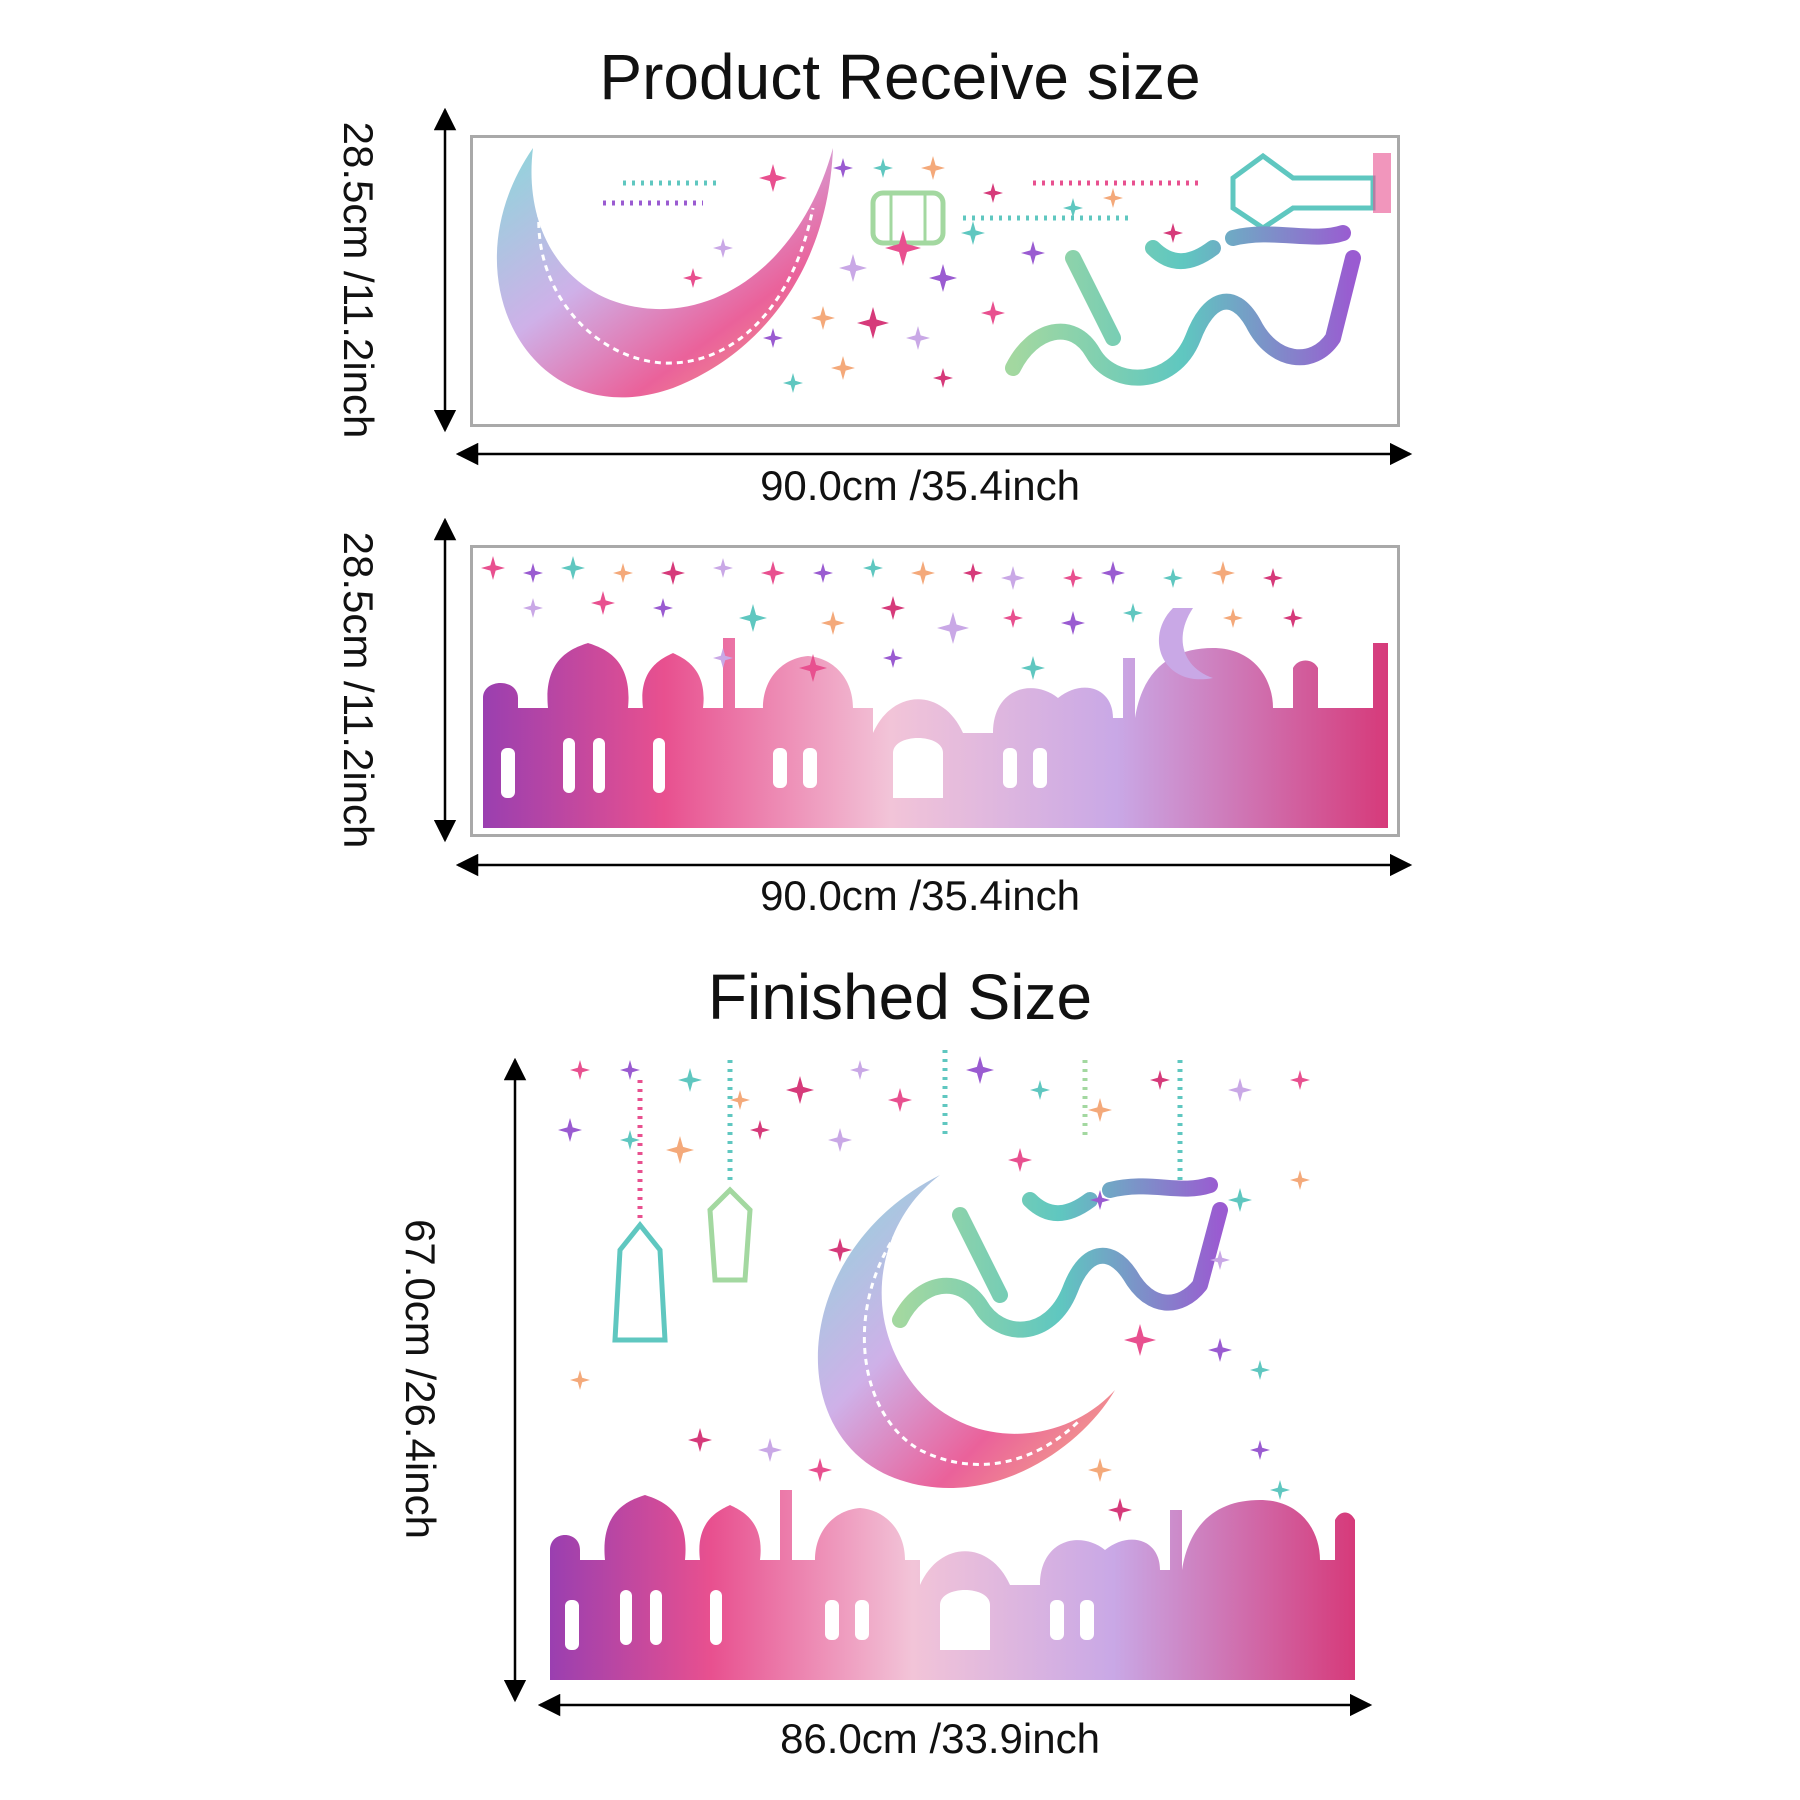  Describe the element at coordinates (920, 895) in the screenshot. I see `panel2-width-label: 90.0cm /35.4inch` at that location.